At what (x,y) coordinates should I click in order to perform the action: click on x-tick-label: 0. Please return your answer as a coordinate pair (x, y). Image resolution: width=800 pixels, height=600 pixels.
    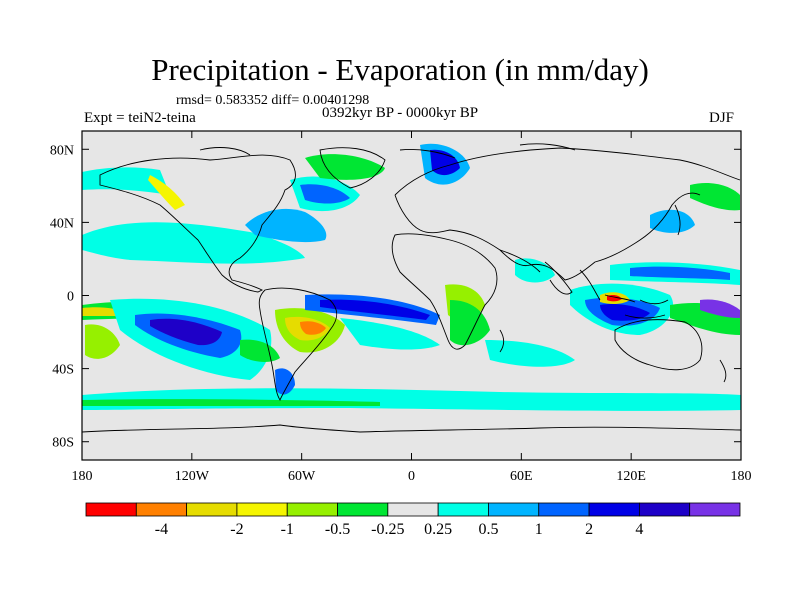
    Looking at the image, I should click on (411, 476).